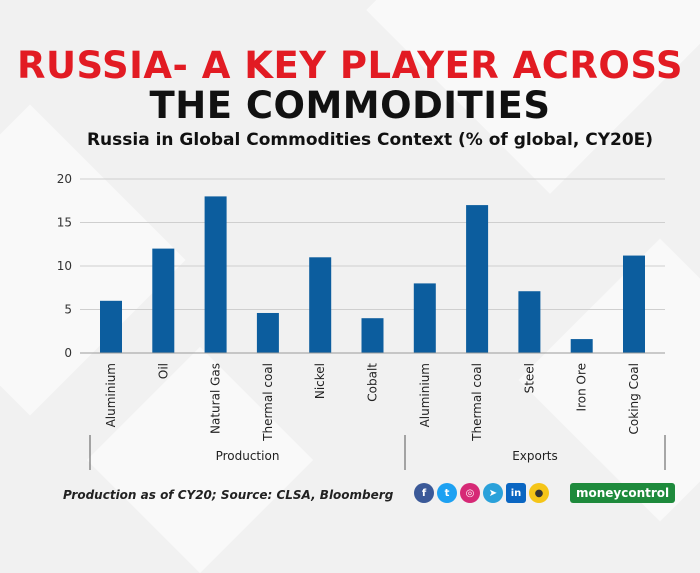 This screenshot has width=700, height=573. Describe the element at coordinates (373, 382) in the screenshot. I see `x-tick-label: Cobalt` at that location.